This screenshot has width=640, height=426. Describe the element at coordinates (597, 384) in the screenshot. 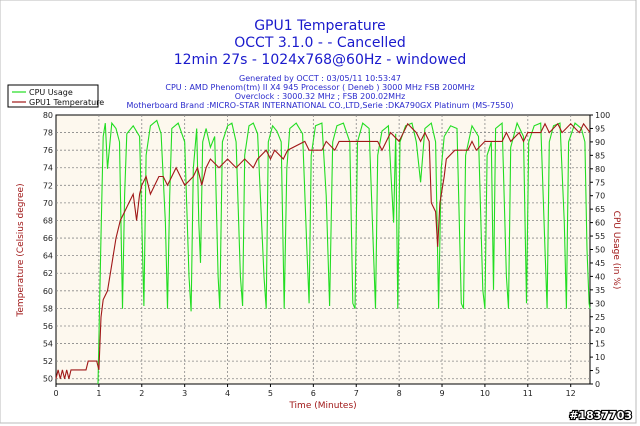

I see `y2-tick-label: 0` at that location.